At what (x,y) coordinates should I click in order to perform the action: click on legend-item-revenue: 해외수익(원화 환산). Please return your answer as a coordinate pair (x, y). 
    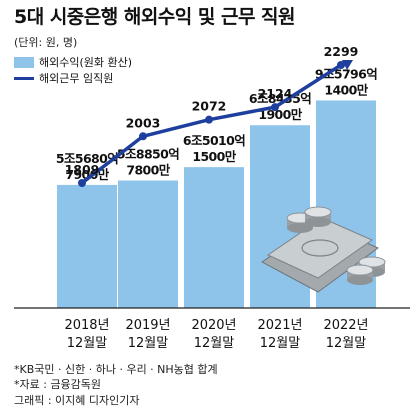
    Looking at the image, I should click on (73, 62).